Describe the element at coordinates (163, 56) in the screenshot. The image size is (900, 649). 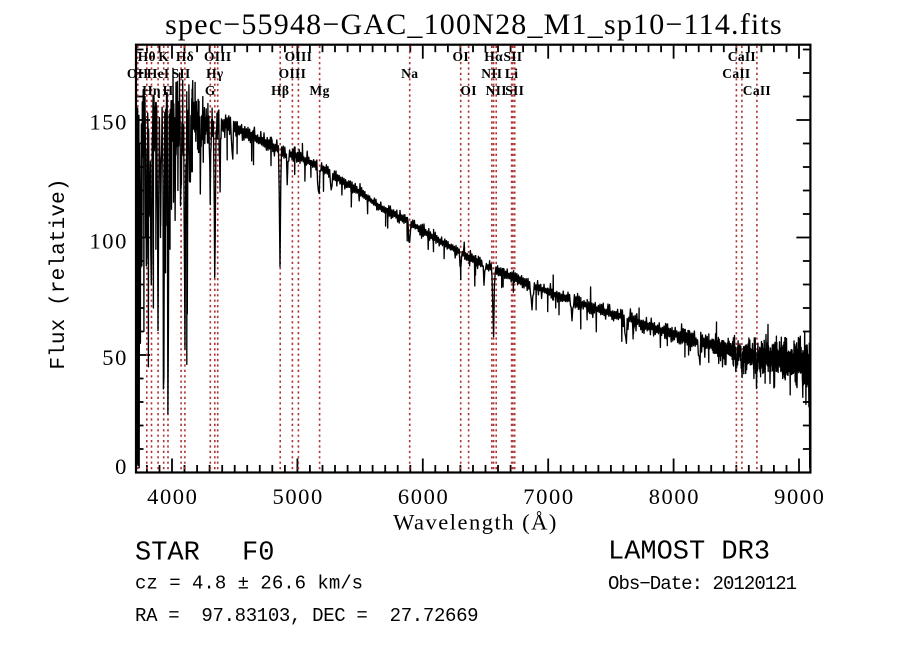
I see `svg-text: K` at that location.